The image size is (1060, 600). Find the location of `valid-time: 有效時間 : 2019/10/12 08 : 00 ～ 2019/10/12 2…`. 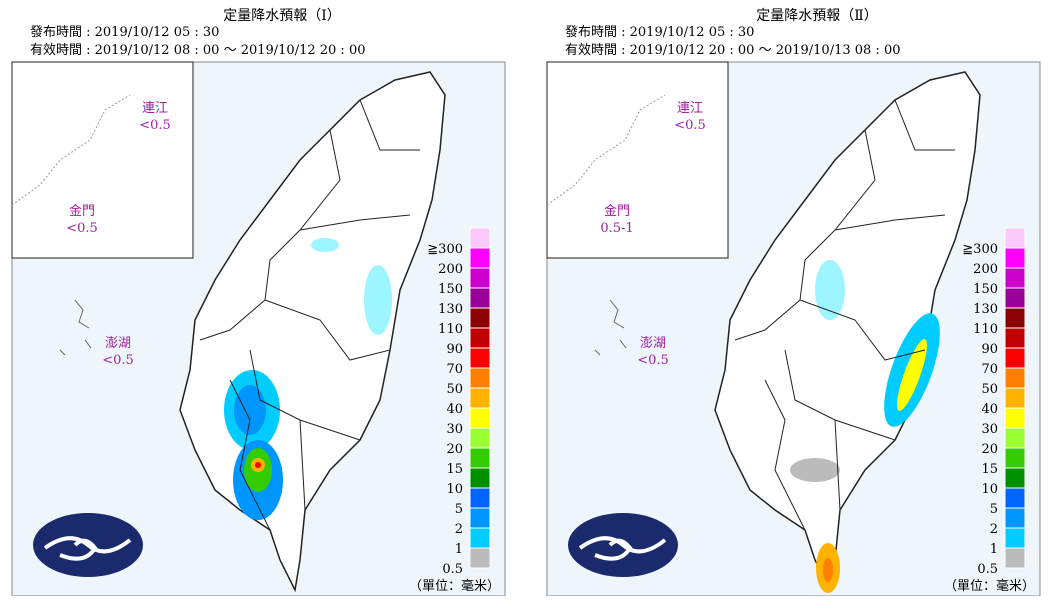

valid-time: 有效時間 : 2019/10/12 08 : 00 ～ 2019/10/12 2… is located at coordinates (198, 50).